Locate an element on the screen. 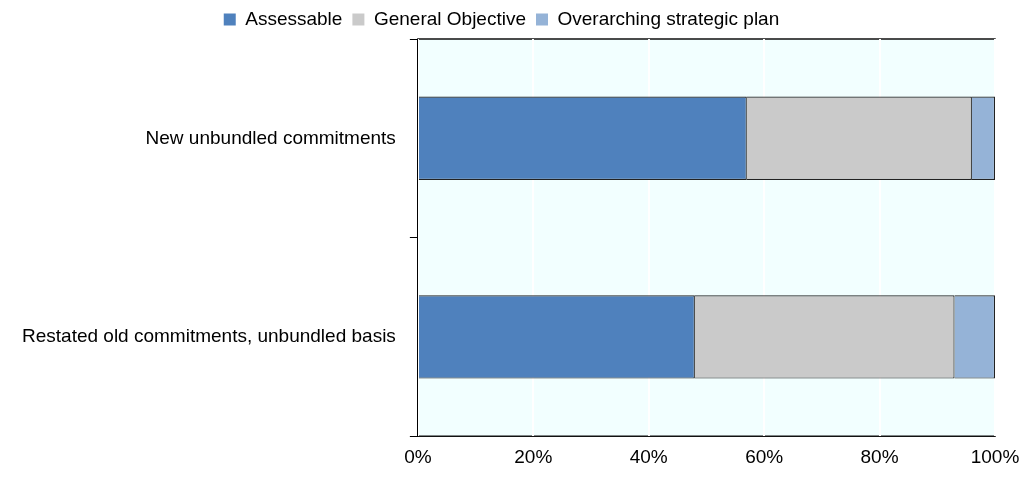 Image resolution: width=1031 pixels, height=497 pixels. legend-label: Overarching strategic plan is located at coordinates (668, 18).